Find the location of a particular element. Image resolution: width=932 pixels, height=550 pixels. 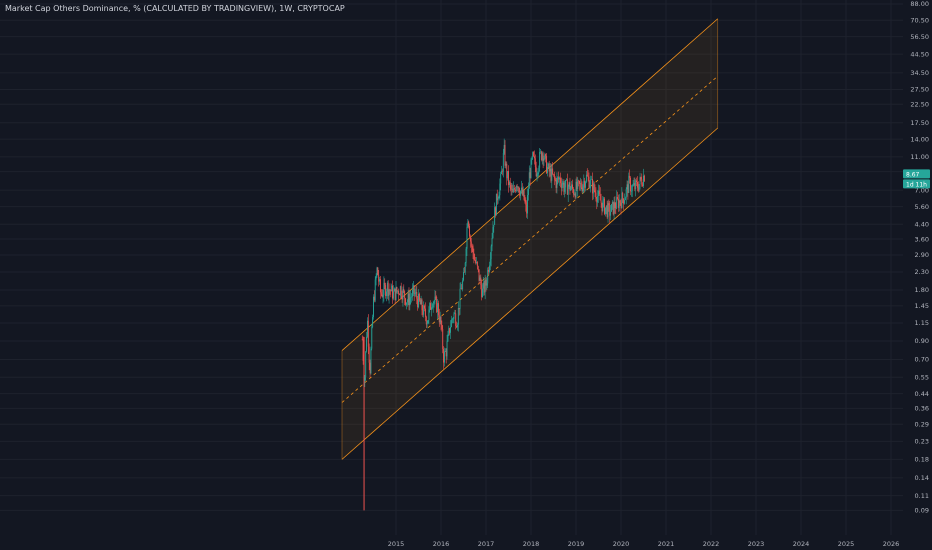

y-axis-tick-label: 7.00 is located at coordinates (922, 190).